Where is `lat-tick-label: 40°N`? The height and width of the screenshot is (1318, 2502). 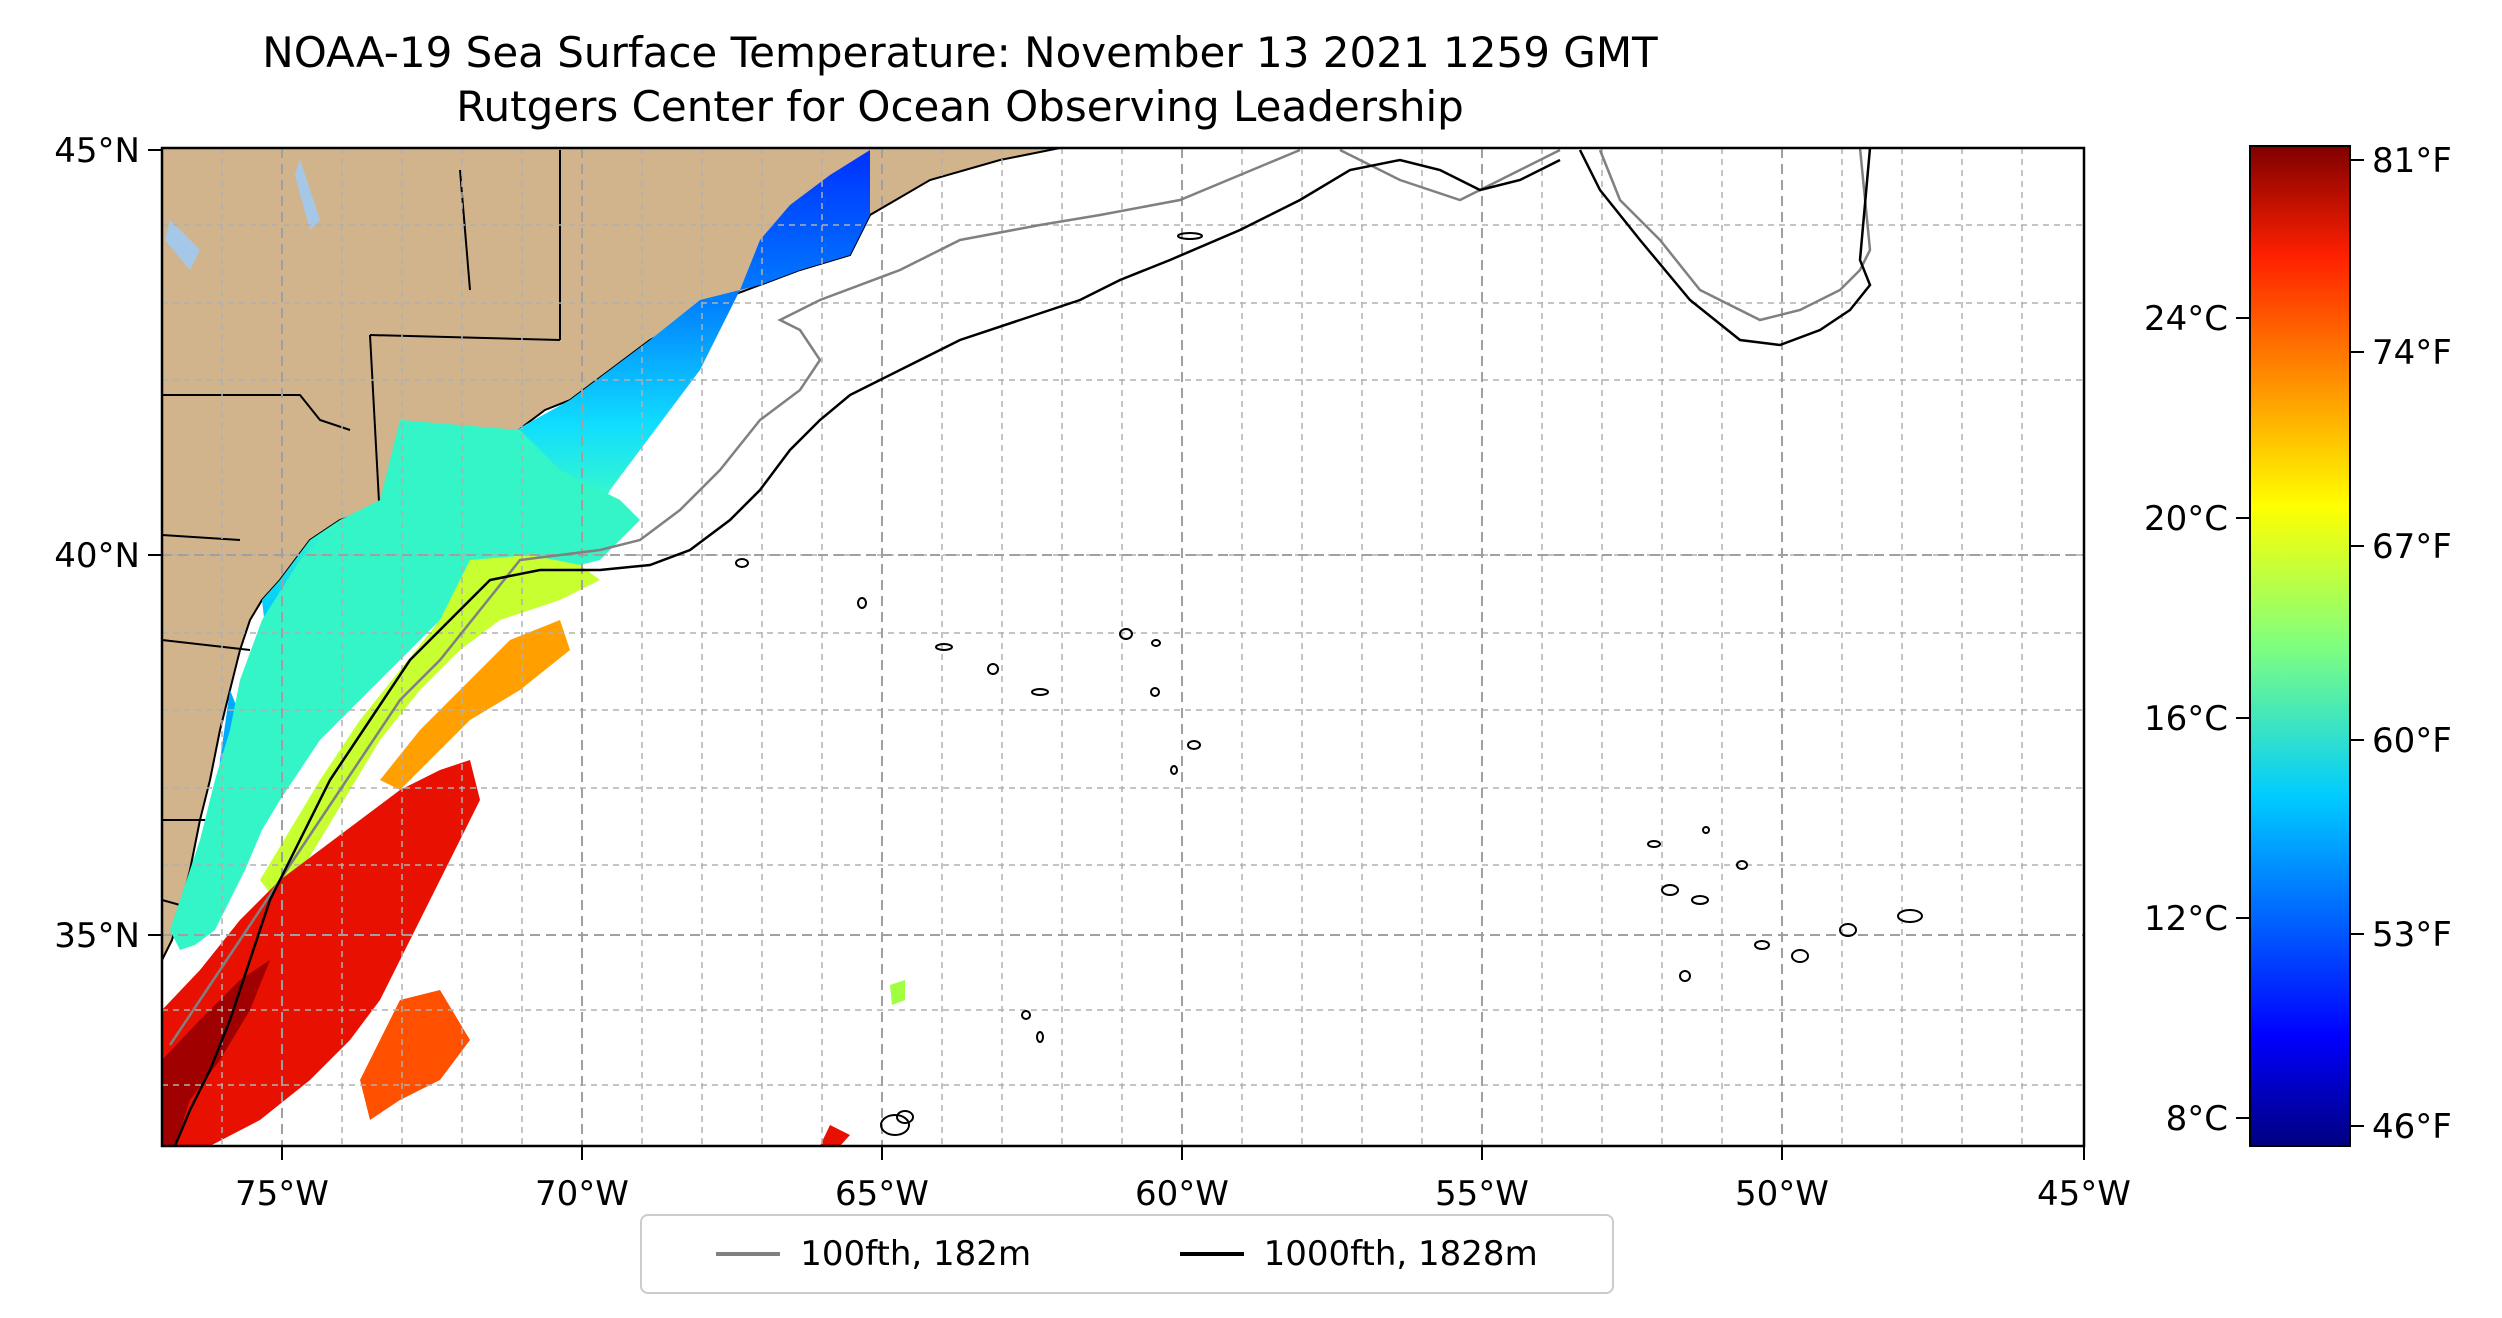
lat-tick-label: 40°N is located at coordinates (97, 556).